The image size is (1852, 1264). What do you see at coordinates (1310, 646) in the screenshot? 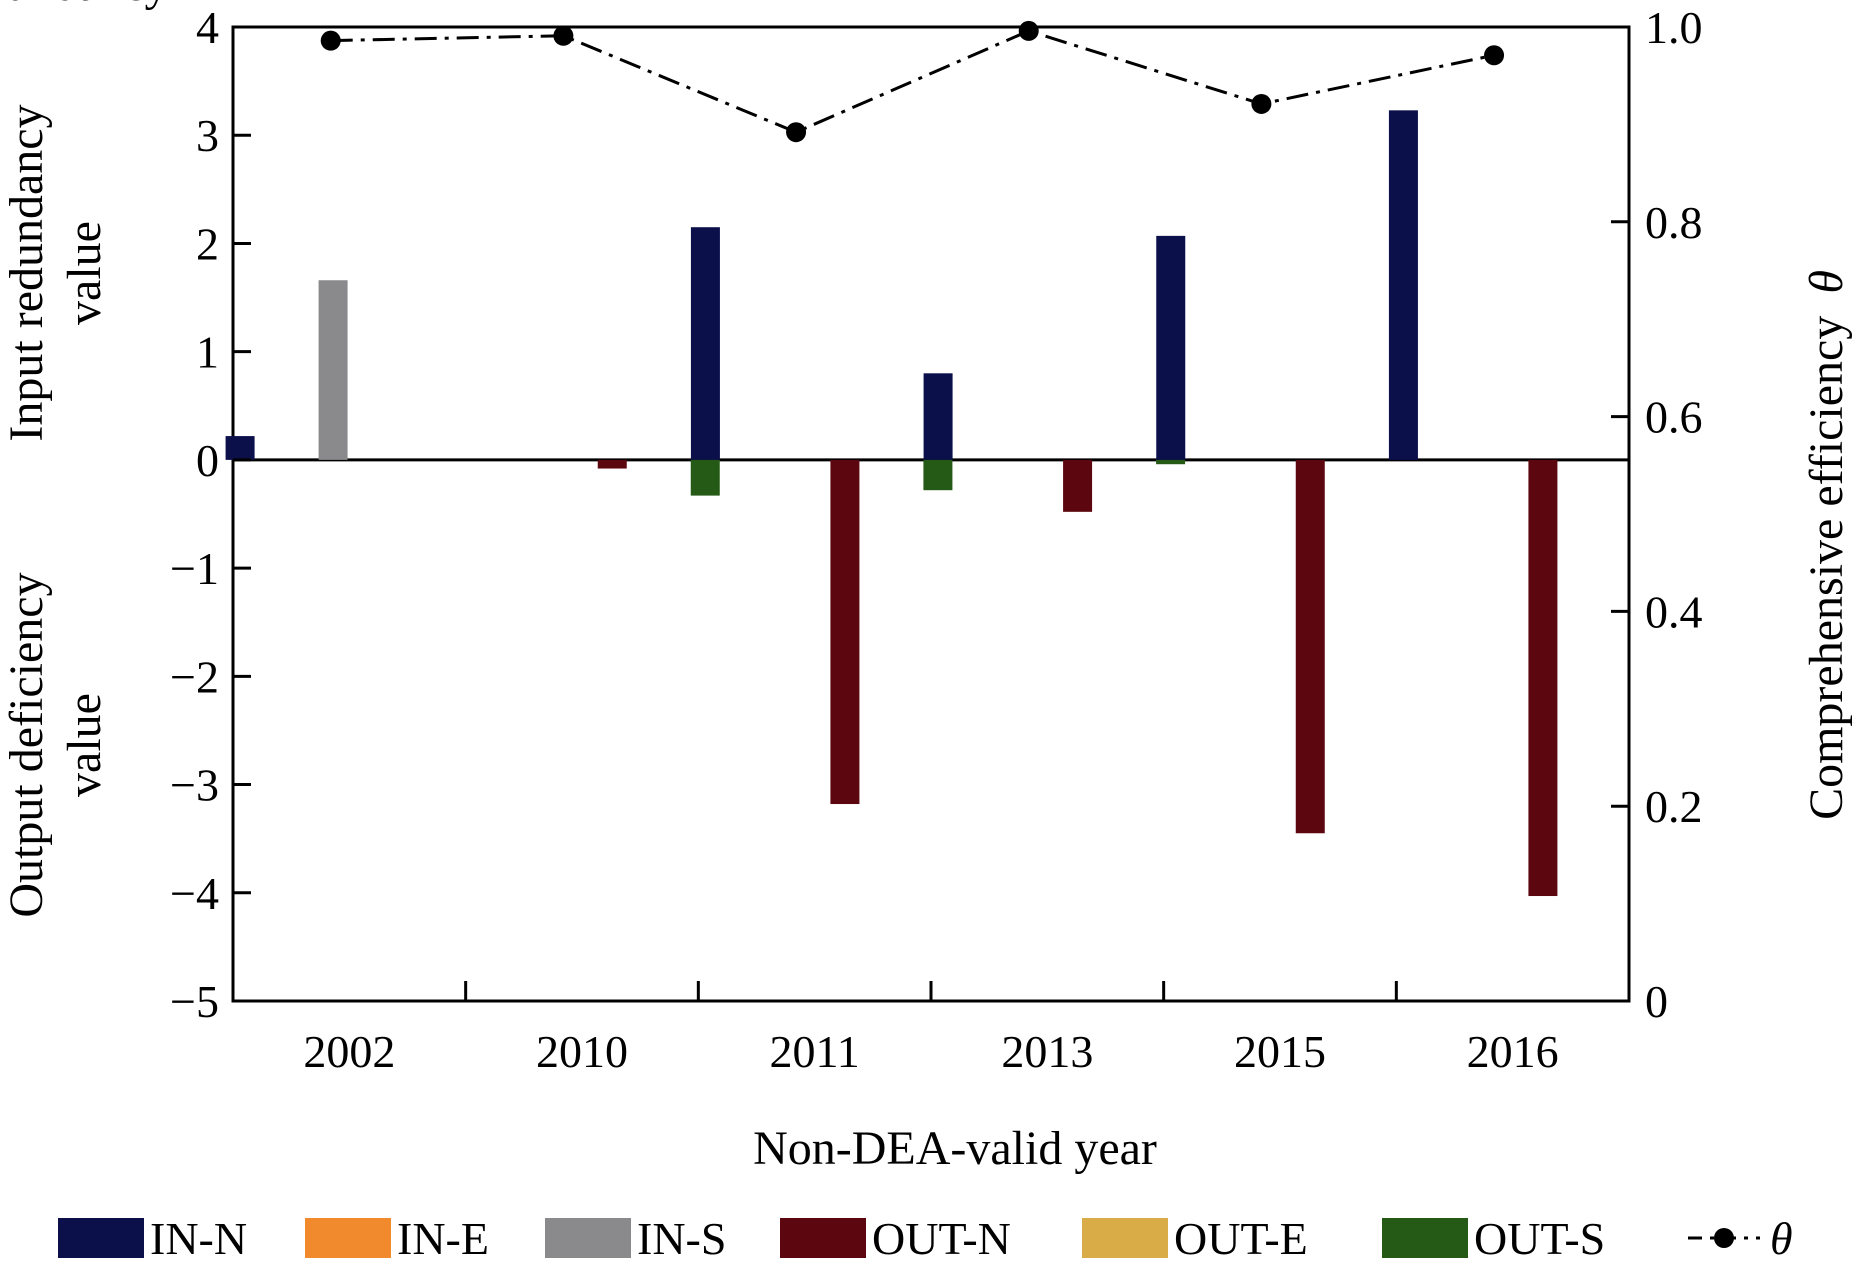
I see `bar-out-n-2015` at bounding box center [1310, 646].